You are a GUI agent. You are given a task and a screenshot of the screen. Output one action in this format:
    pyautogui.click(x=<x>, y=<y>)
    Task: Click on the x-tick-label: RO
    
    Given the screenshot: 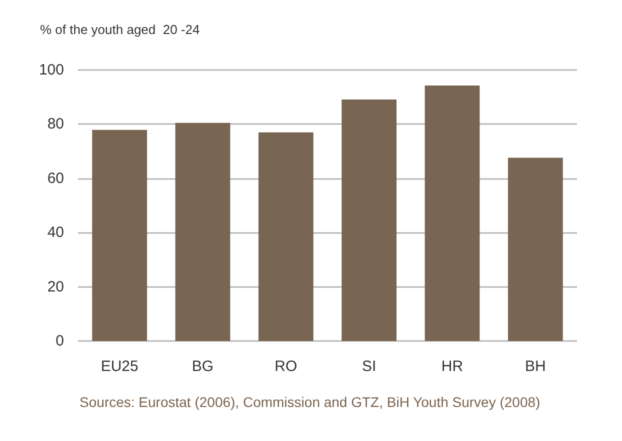 What is the action you would take?
    pyautogui.click(x=286, y=366)
    